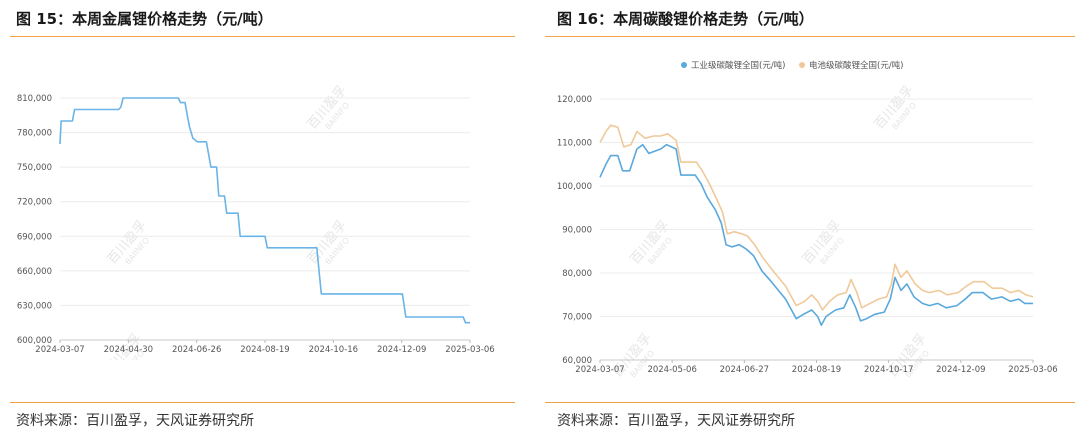 This screenshot has width=1080, height=433. I want to click on figure-title: 图 15：本周金属锂价格走势（元/吨）, so click(144, 19).